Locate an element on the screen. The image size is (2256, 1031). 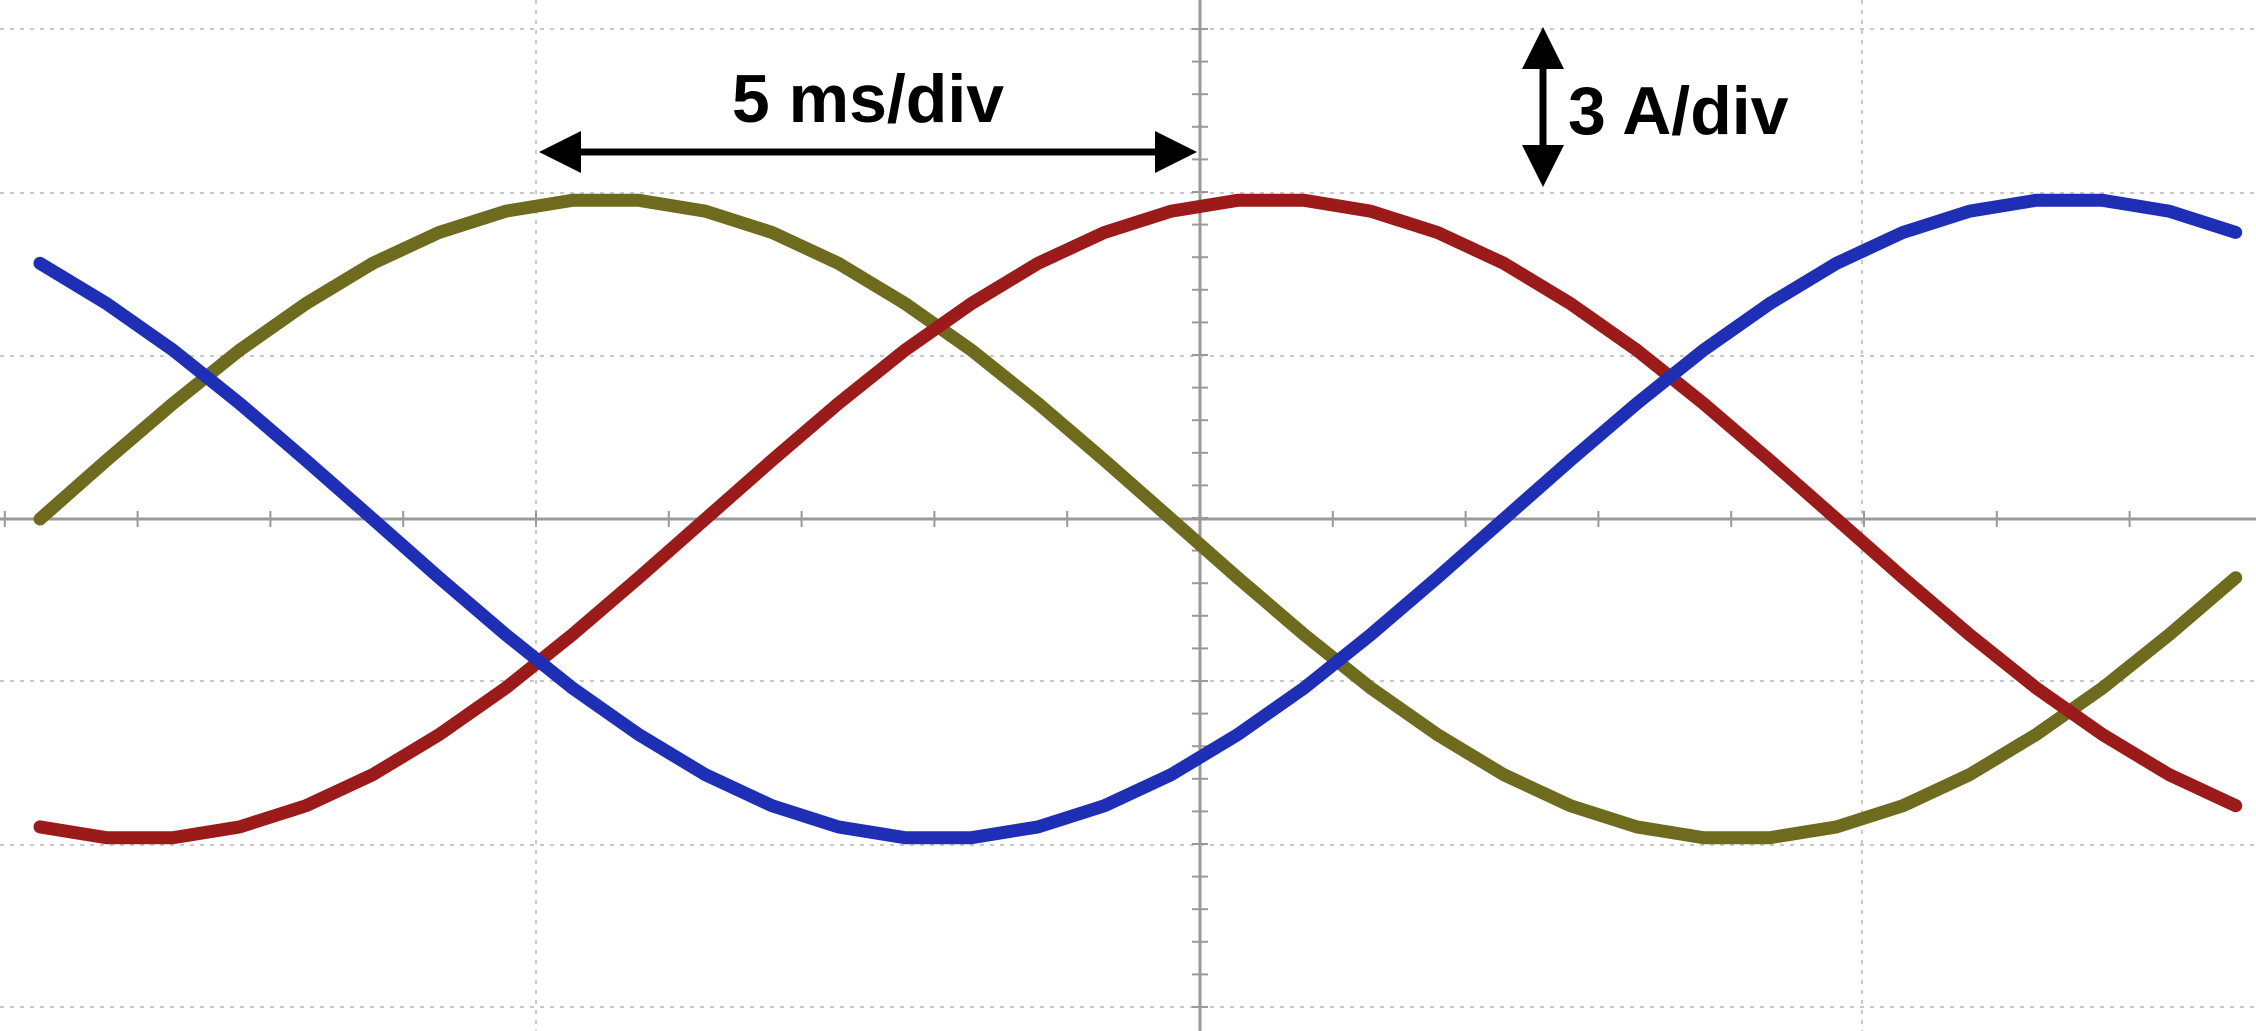
current-scale-label: 3 A/div is located at coordinates (1678, 111).